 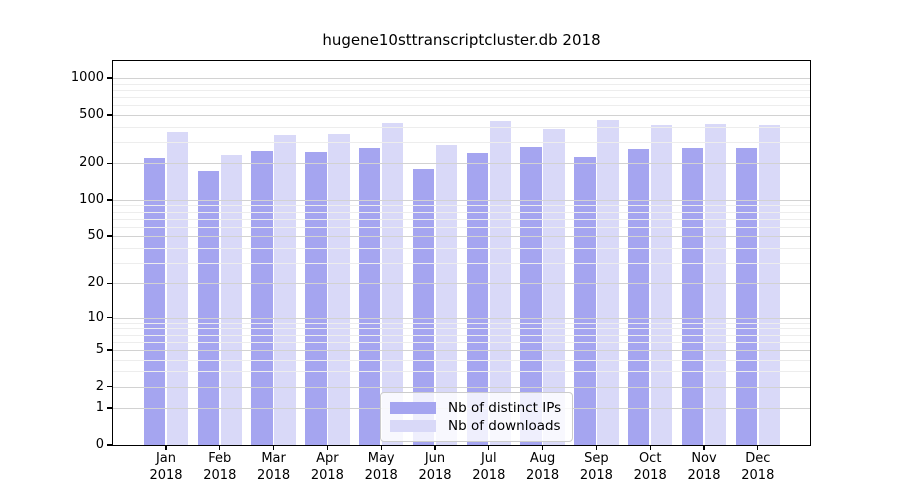 What do you see at coordinates (413, 407) in the screenshot?
I see `legend-swatch-distinct-ips` at bounding box center [413, 407].